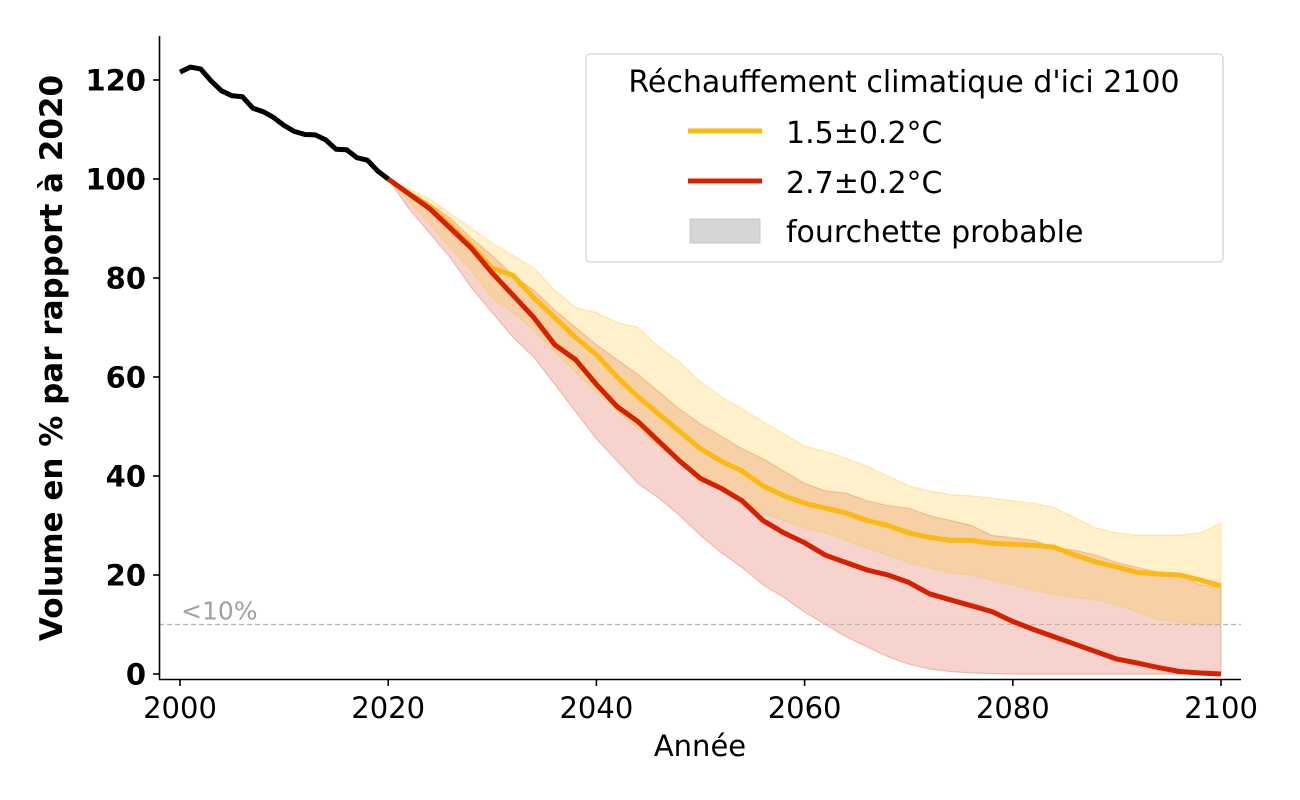 Image resolution: width=1300 pixels, height=800 pixels. I want to click on y-axis-label: Volume en % par rapport à 2020, so click(52, 358).